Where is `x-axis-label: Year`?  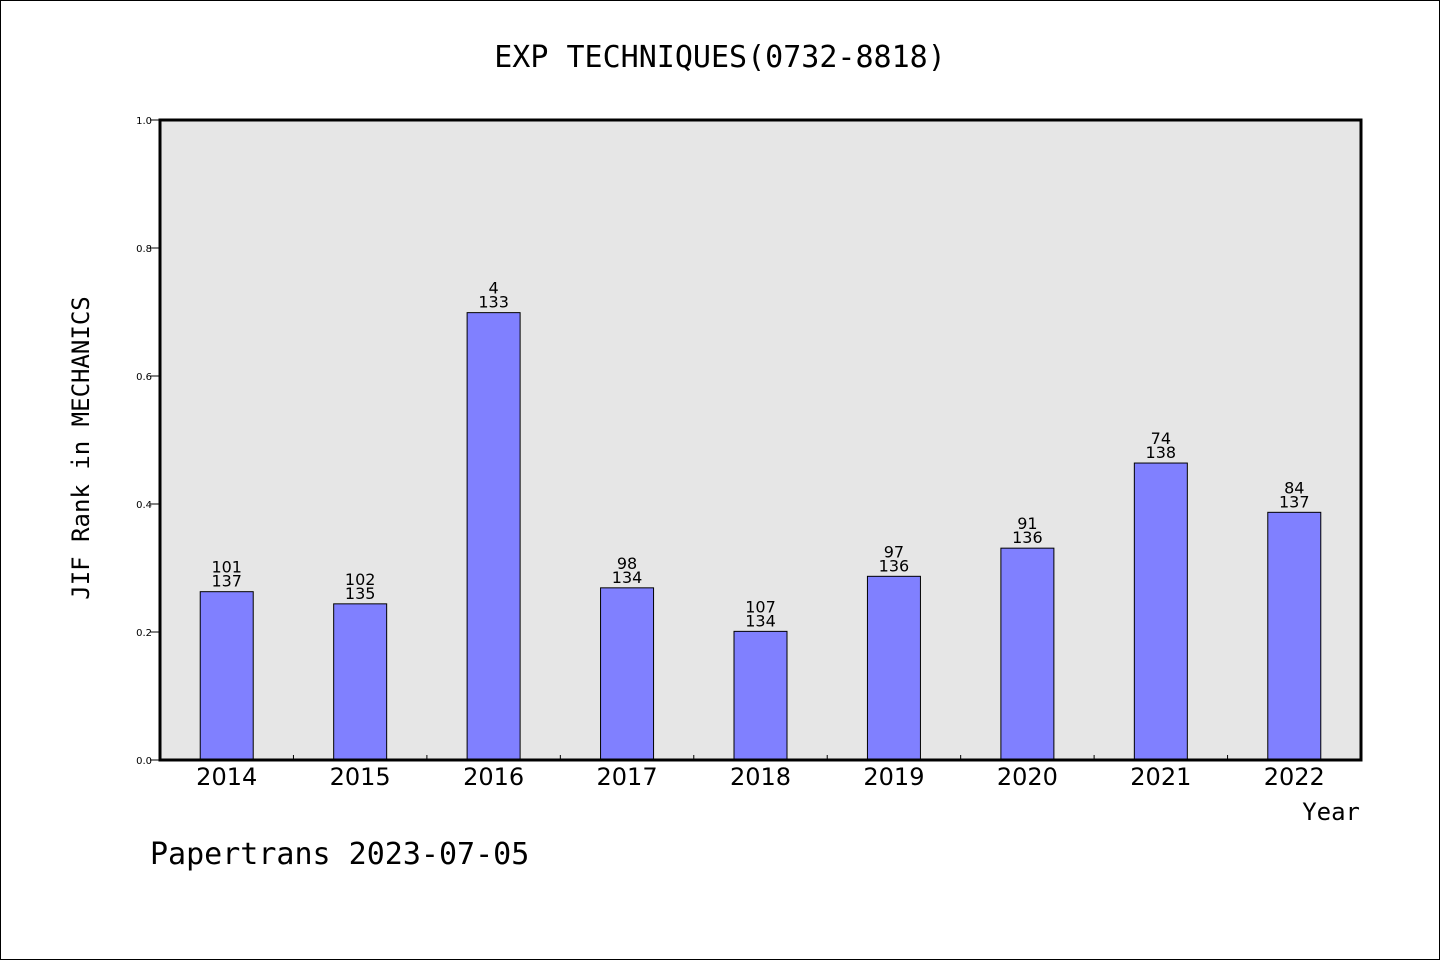 x-axis-label: Year is located at coordinates (1331, 812).